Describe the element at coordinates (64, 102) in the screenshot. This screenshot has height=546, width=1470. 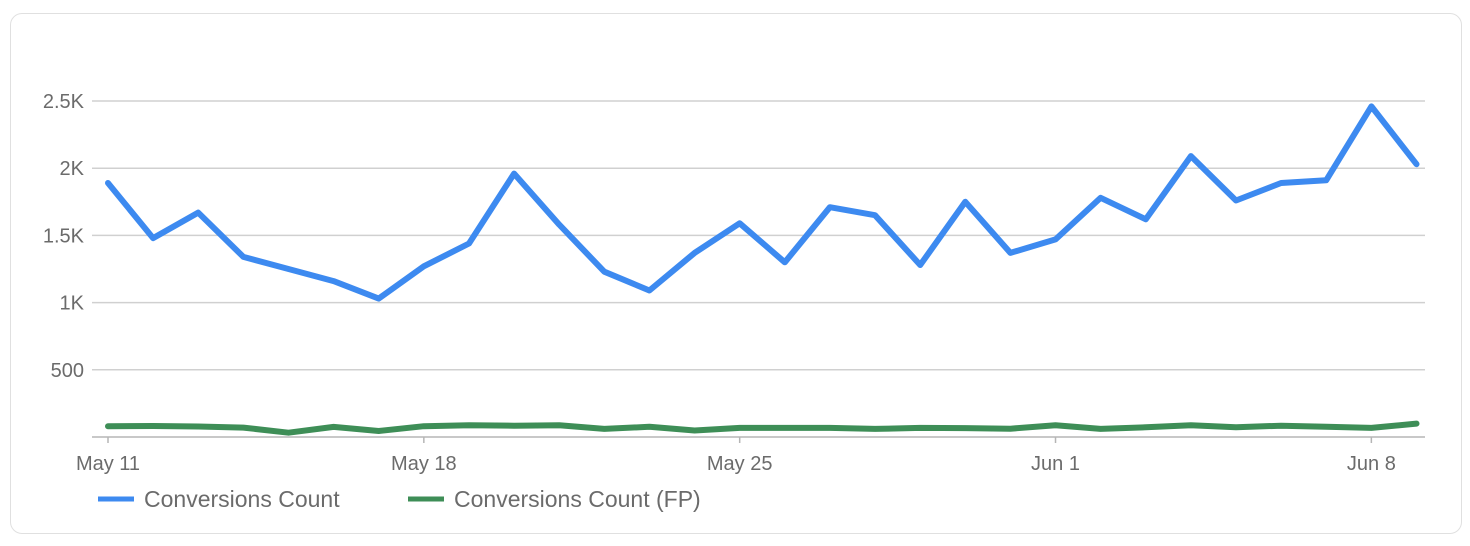
I see `y-tick-label: 2.5K` at that location.